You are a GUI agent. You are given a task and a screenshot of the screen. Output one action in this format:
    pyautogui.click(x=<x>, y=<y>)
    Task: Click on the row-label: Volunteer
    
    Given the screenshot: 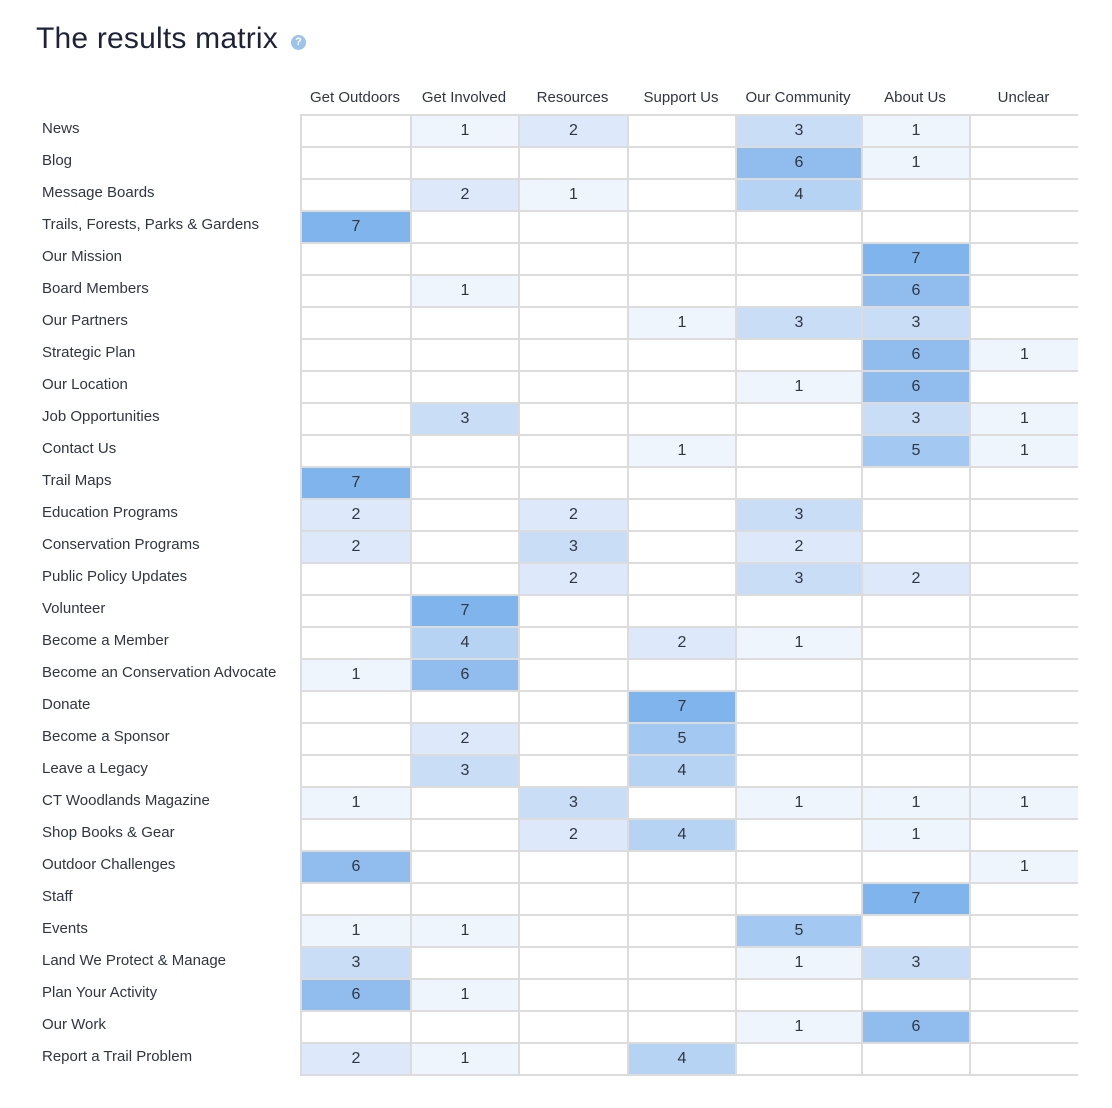 What is the action you would take?
    pyautogui.click(x=74, y=608)
    